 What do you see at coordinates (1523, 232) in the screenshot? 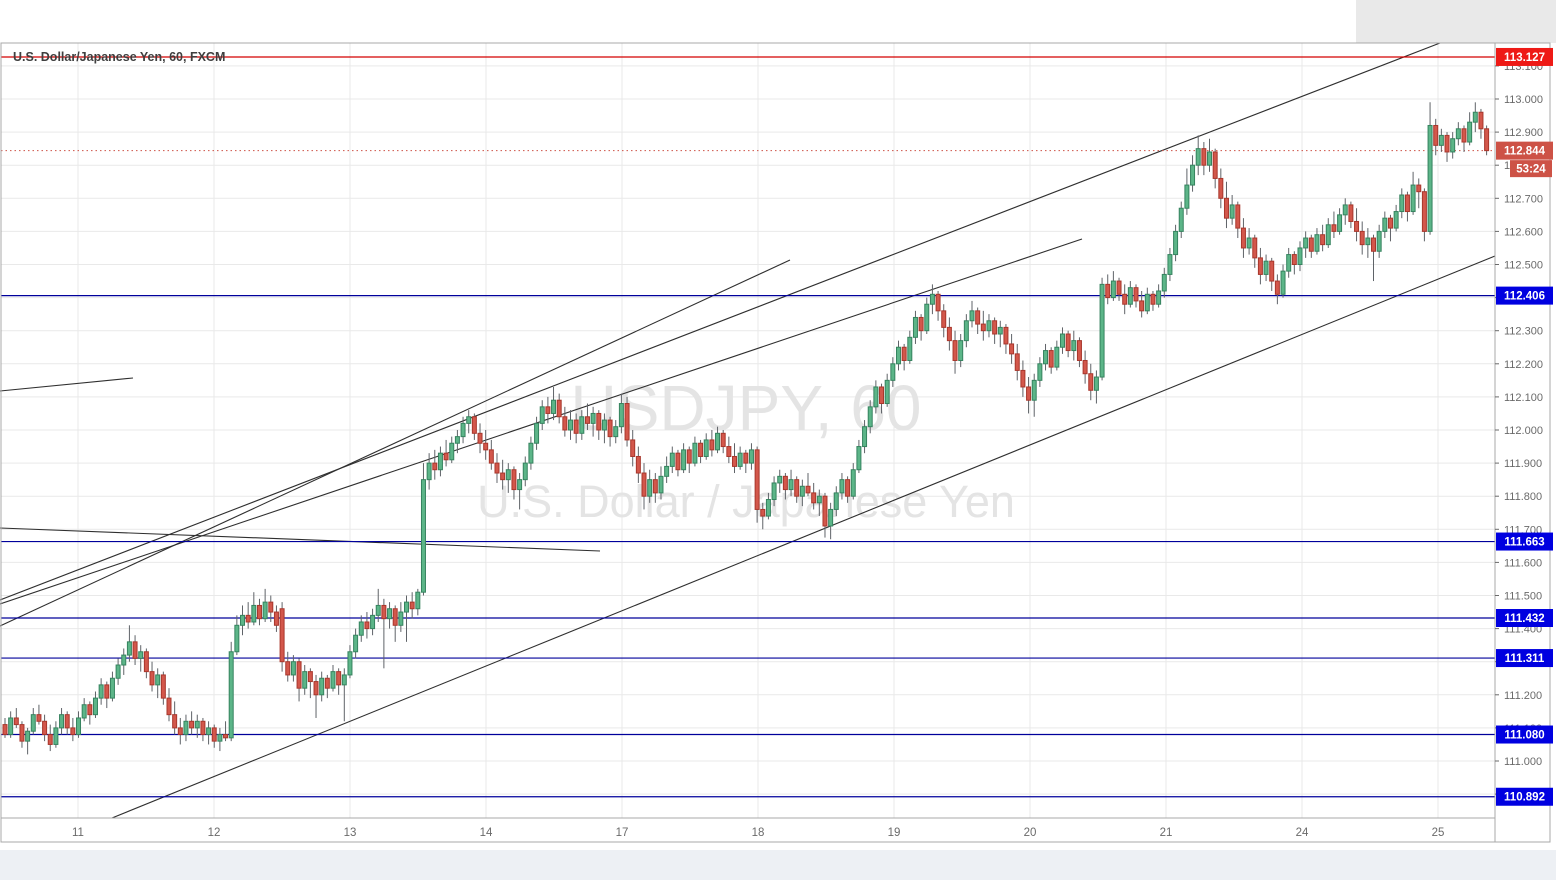
I see `price-axis-label: 112.600` at bounding box center [1523, 232].